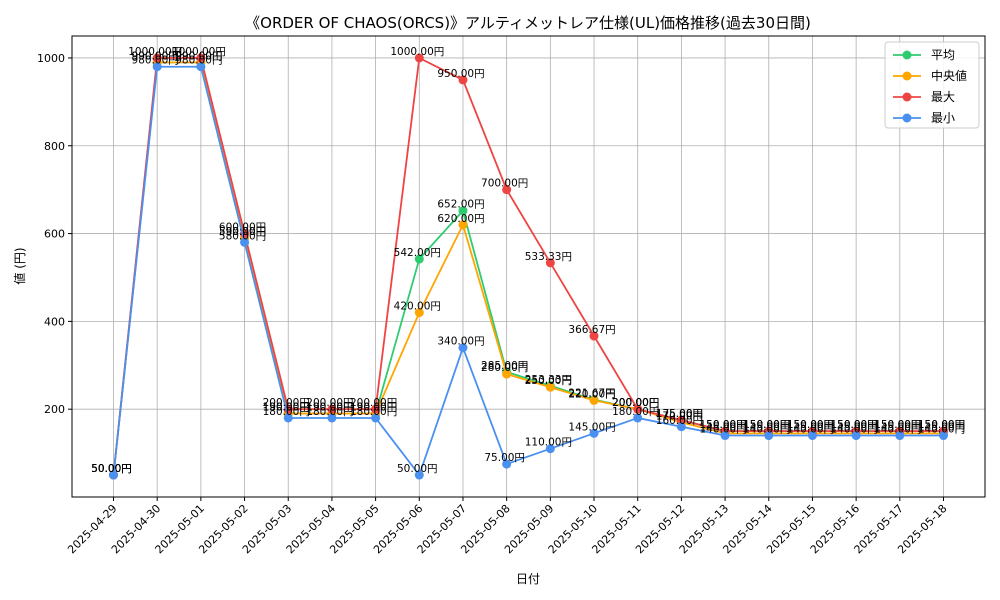  Describe the element at coordinates (679, 421) in the screenshot. I see `data-label: 160.00円` at that location.